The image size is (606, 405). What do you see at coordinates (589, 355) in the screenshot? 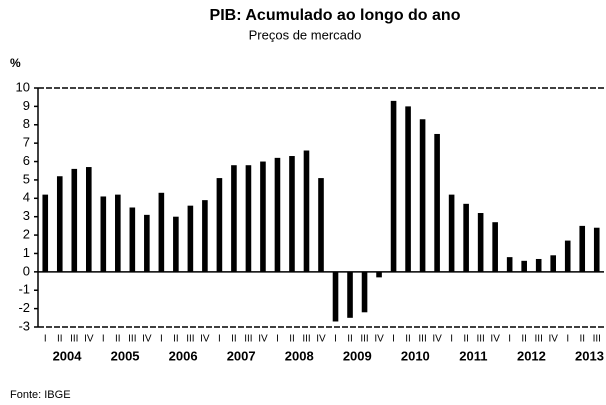
I see `x-group-label: 2013` at bounding box center [589, 355].